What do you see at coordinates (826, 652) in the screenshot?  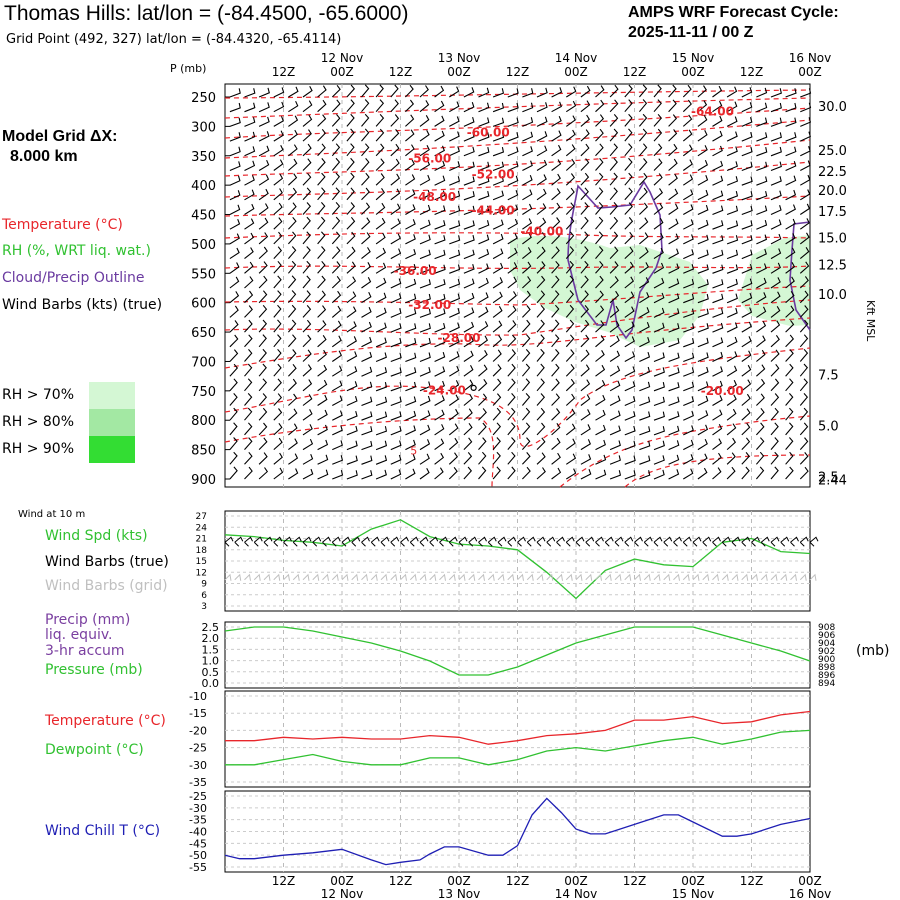 I see `pressure-ytick: 902` at bounding box center [826, 652].